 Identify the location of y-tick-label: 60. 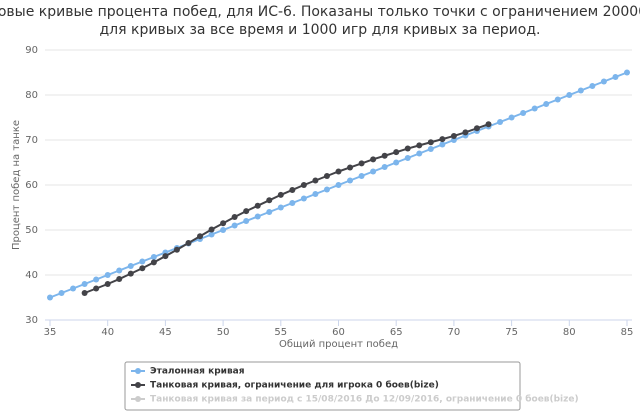
(31, 185).